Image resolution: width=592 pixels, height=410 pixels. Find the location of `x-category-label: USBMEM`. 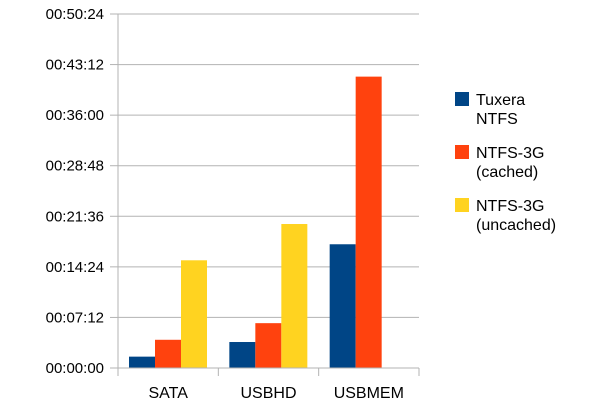

x-category-label: USBMEM is located at coordinates (369, 393).